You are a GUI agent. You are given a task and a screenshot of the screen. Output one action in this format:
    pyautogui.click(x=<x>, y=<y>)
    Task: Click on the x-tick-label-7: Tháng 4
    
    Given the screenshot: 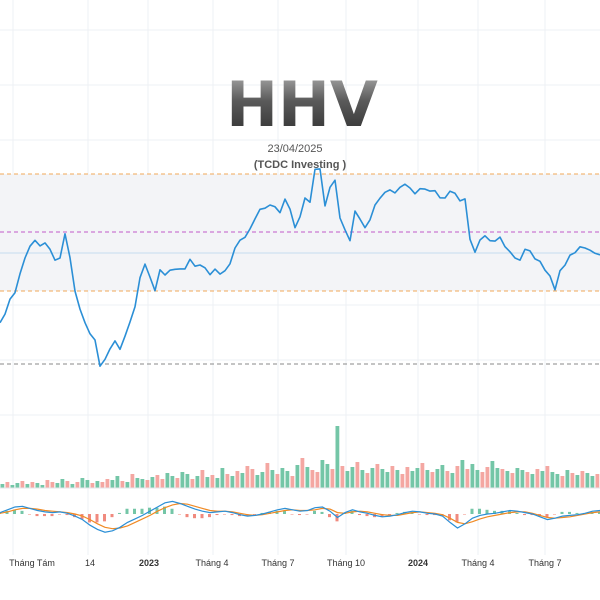 What is the action you would take?
    pyautogui.click(x=477, y=563)
    